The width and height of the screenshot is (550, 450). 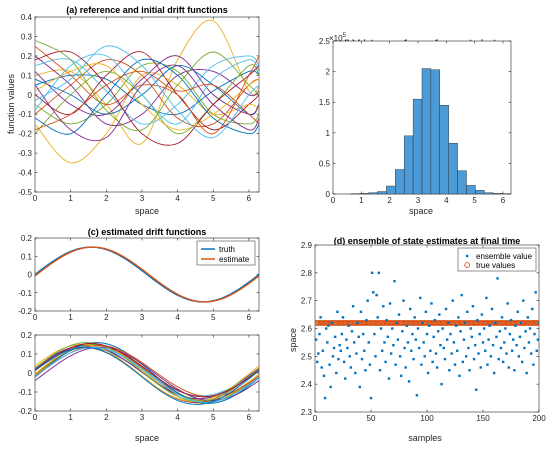 I want to click on panel-d-ytick-label: 2.7, so click(x=307, y=301).